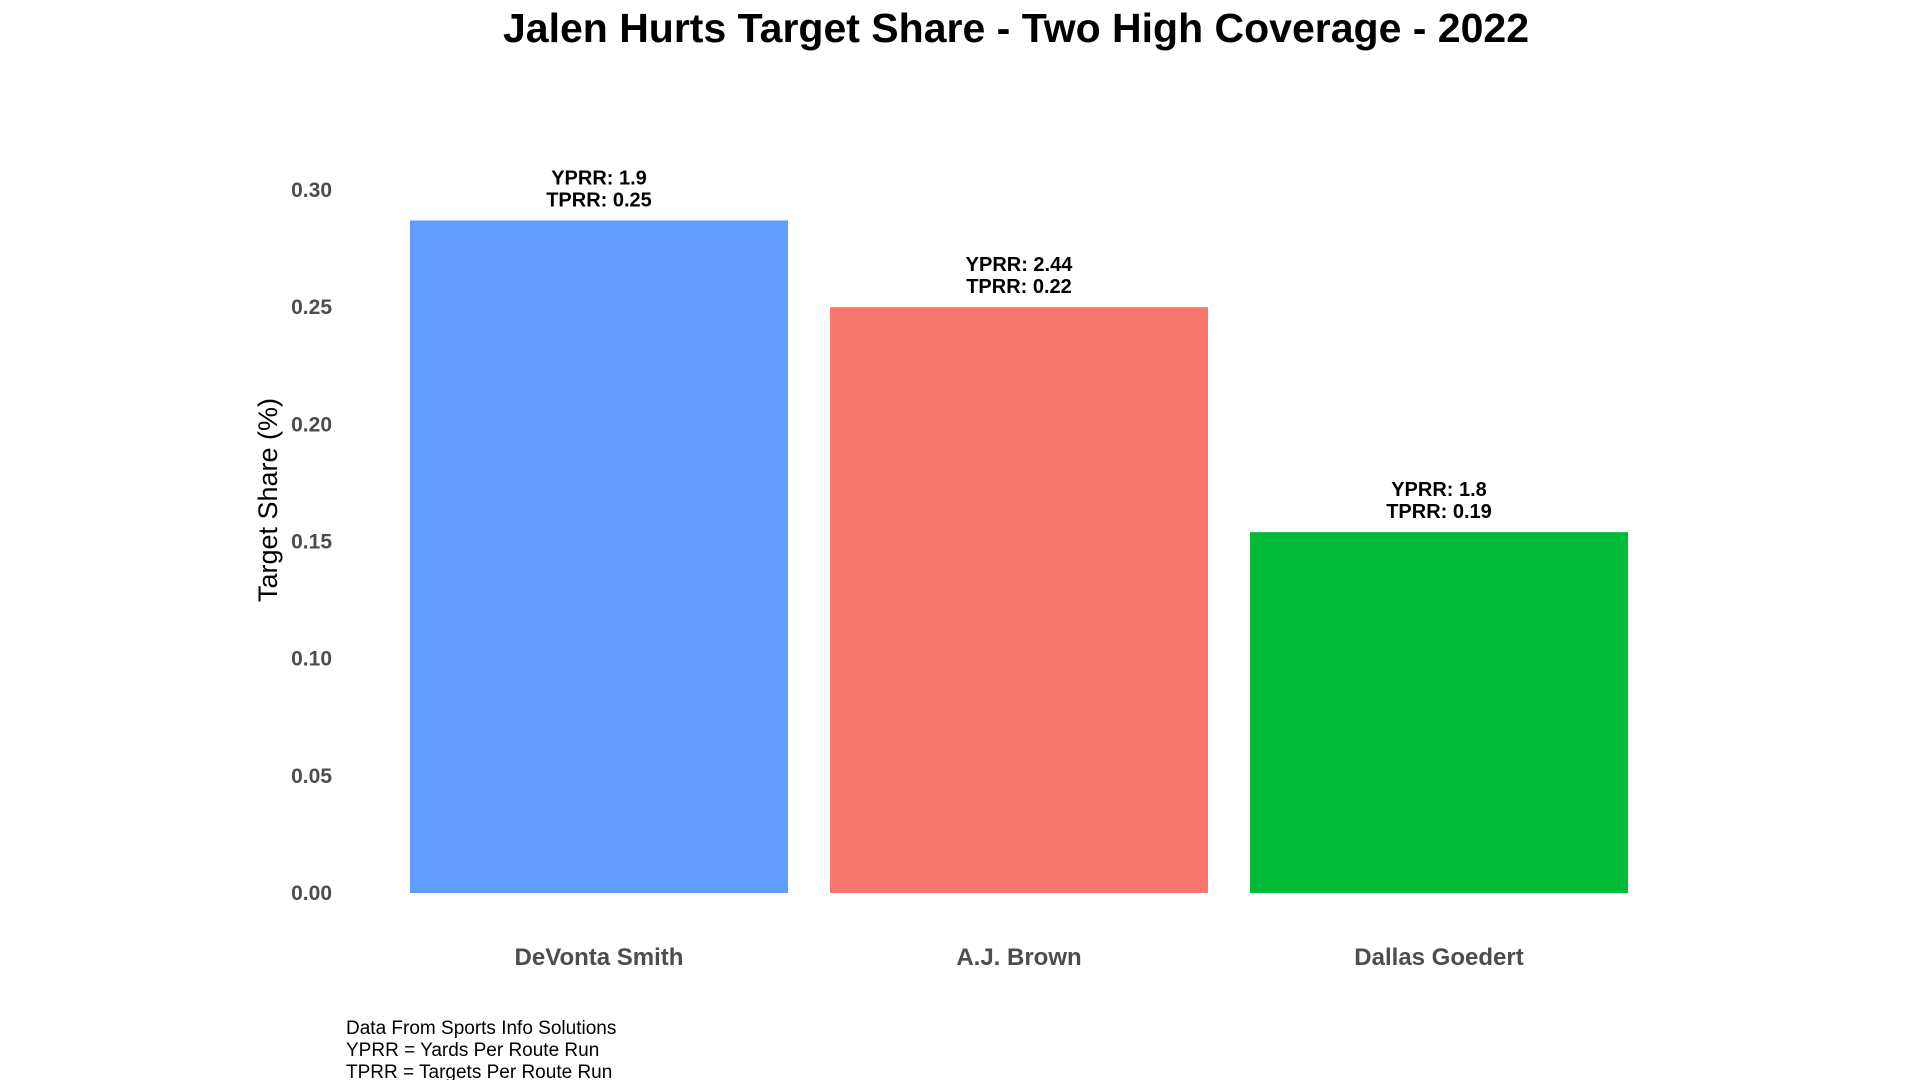 This screenshot has width=1920, height=1080. Describe the element at coordinates (311, 893) in the screenshot. I see `y-tick-label: 0.00` at that location.